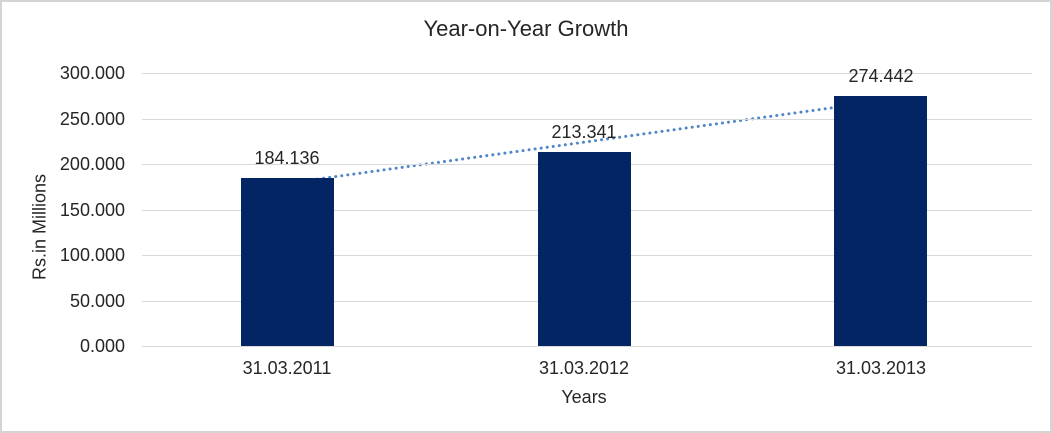  Describe the element at coordinates (92, 210) in the screenshot. I see `y-tick-label: 150.000` at that location.